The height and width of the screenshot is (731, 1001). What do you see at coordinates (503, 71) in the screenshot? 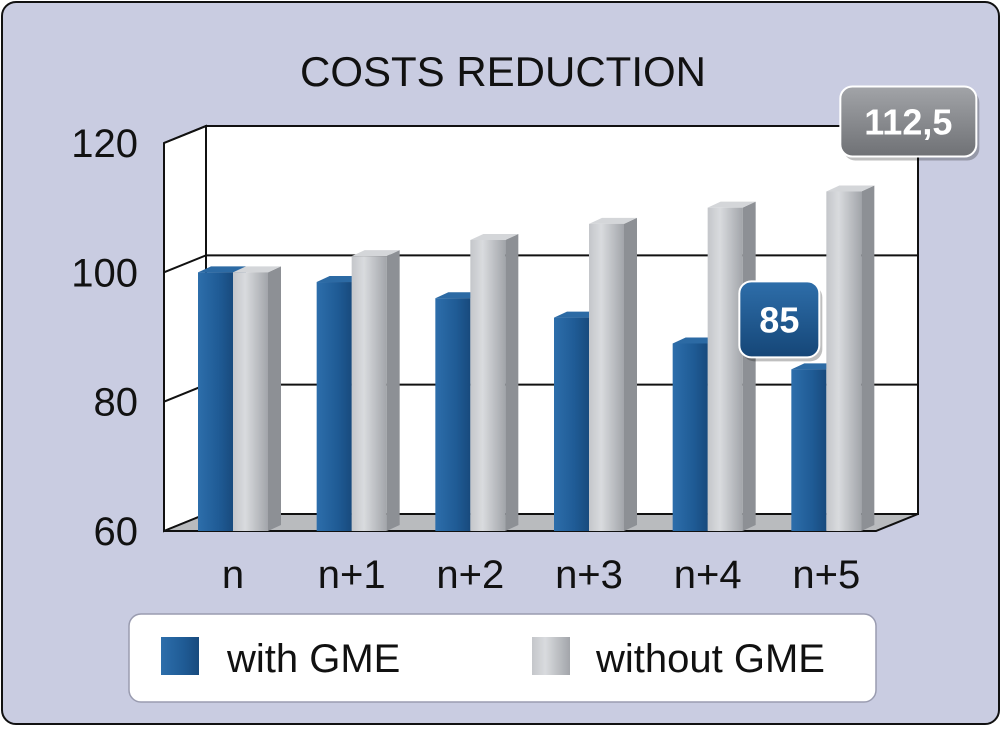
I see `chart-title: COSTS REDUCTION` at bounding box center [503, 71].